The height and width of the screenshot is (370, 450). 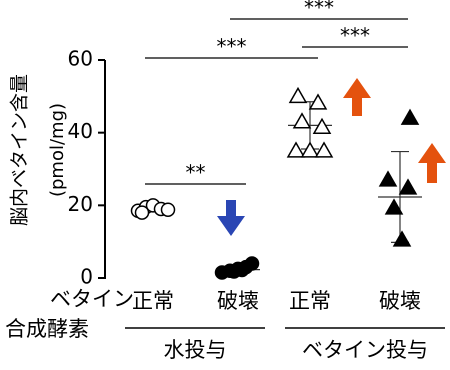 I want to click on row-label: 合成酵素, so click(x=47, y=329).